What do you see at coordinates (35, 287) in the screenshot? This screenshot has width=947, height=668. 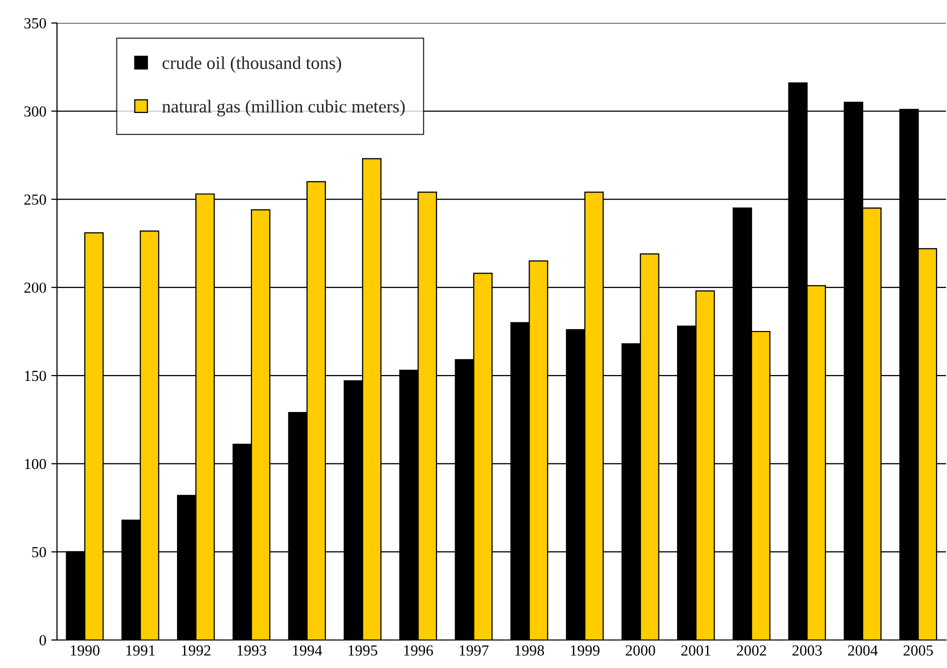 I see `y-tick-label: 200` at bounding box center [35, 287].